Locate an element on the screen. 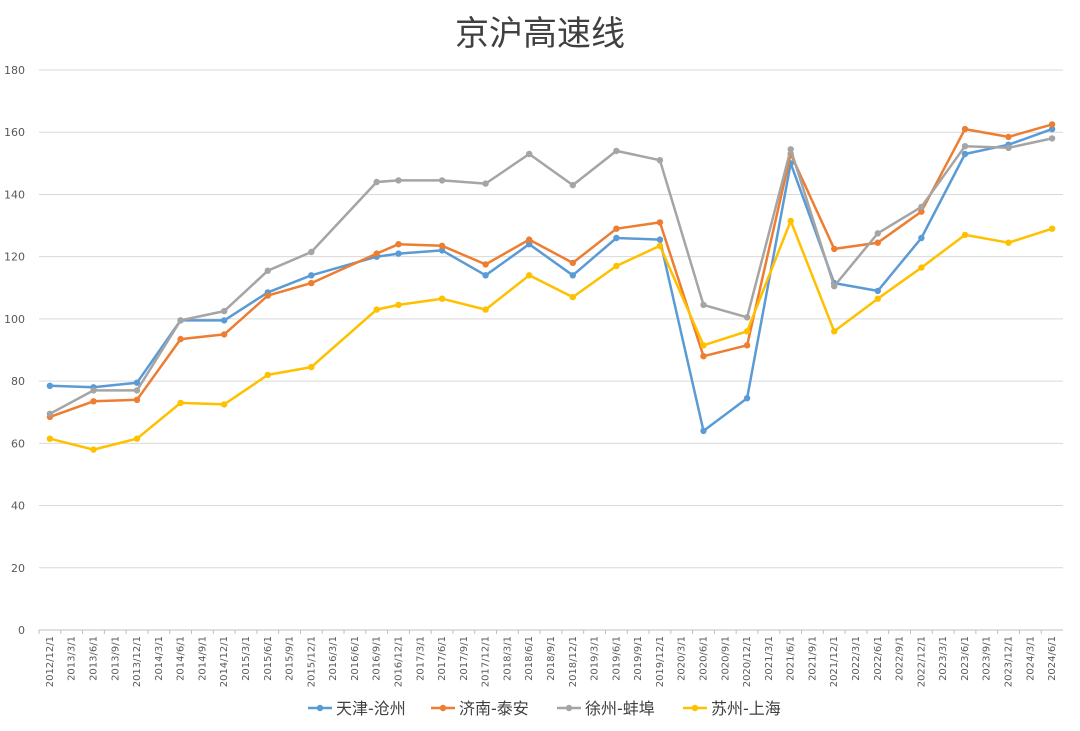 This screenshot has width=1080, height=731. y-tick-label: 140 is located at coordinates (14, 194).